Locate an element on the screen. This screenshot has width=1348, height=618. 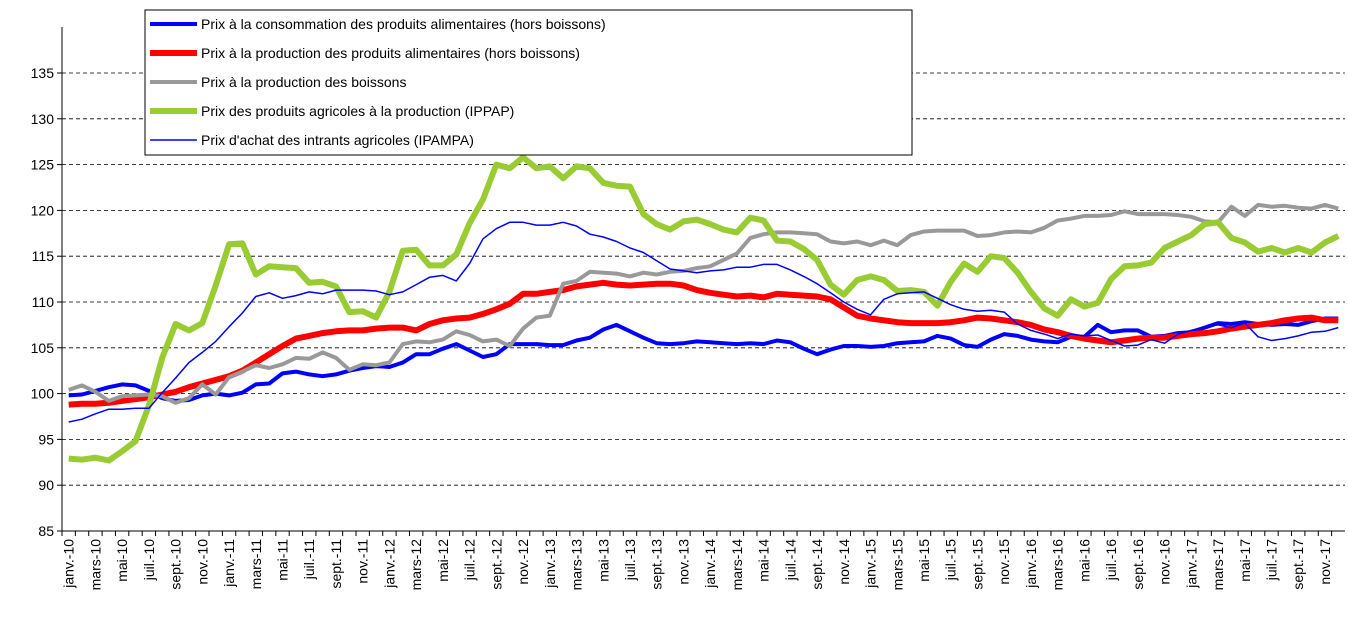
y-tick-label: 85 is located at coordinates (46, 531).